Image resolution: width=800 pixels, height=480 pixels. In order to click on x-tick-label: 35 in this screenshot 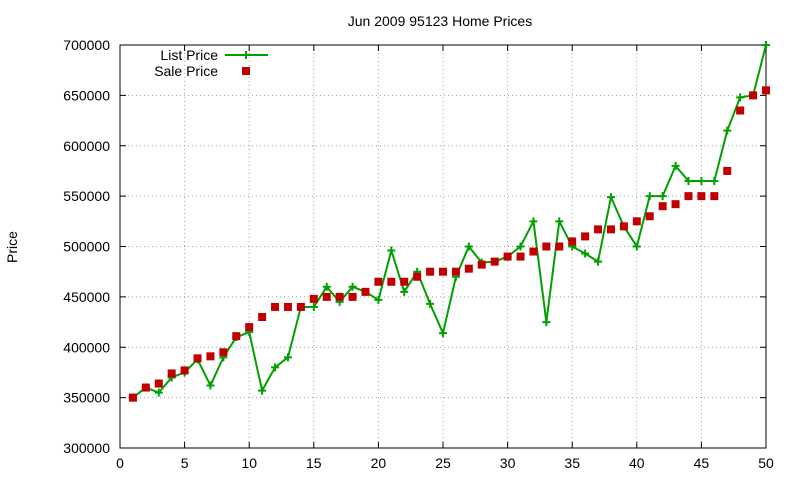, I will do `click(572, 463)`.